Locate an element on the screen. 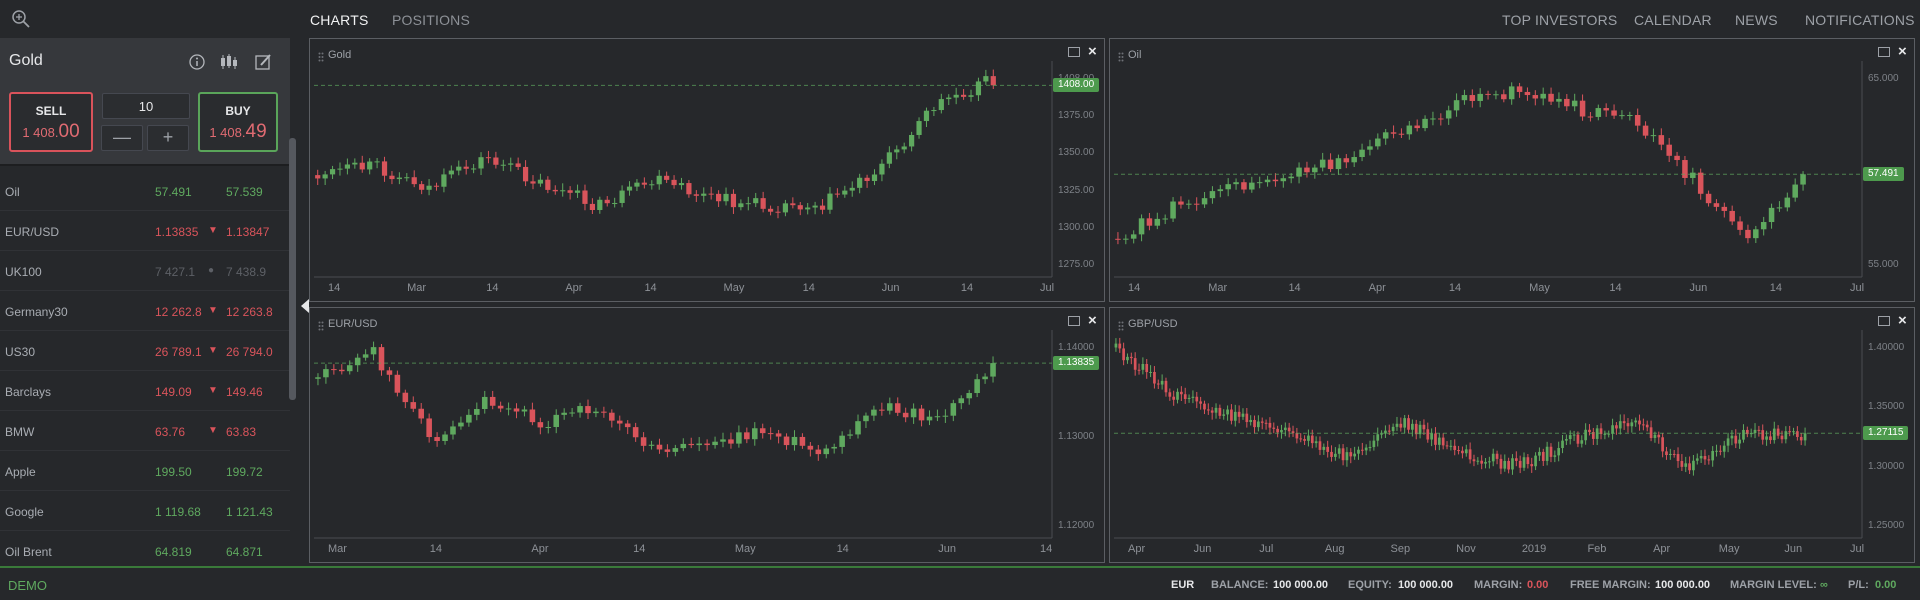 The width and height of the screenshot is (1920, 600). nav-notifications: NOTIFICATIONS is located at coordinates (1860, 20).